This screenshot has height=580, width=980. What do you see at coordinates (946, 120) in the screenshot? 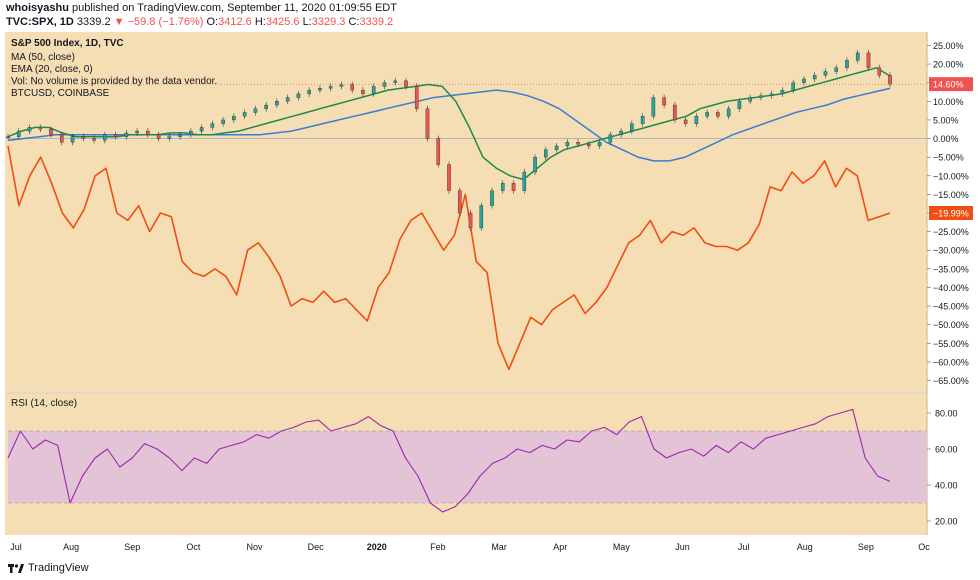
I see `y-tick-label: 5.00%` at bounding box center [946, 120].